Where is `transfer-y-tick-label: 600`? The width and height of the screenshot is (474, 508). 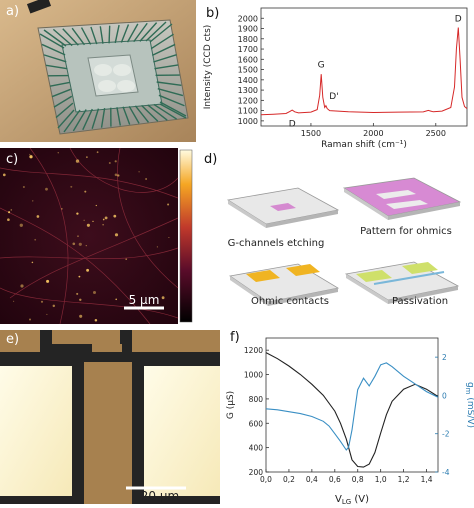
transfer-y-tick-label: 600 is located at coordinates (256, 423).